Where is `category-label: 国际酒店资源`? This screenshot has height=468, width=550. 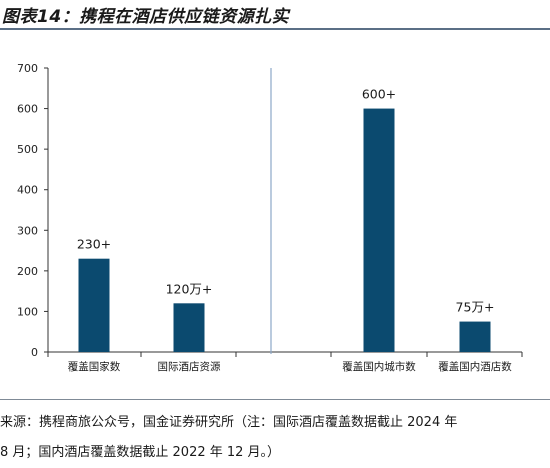 category-label: 国际酒店资源 is located at coordinates (189, 366).